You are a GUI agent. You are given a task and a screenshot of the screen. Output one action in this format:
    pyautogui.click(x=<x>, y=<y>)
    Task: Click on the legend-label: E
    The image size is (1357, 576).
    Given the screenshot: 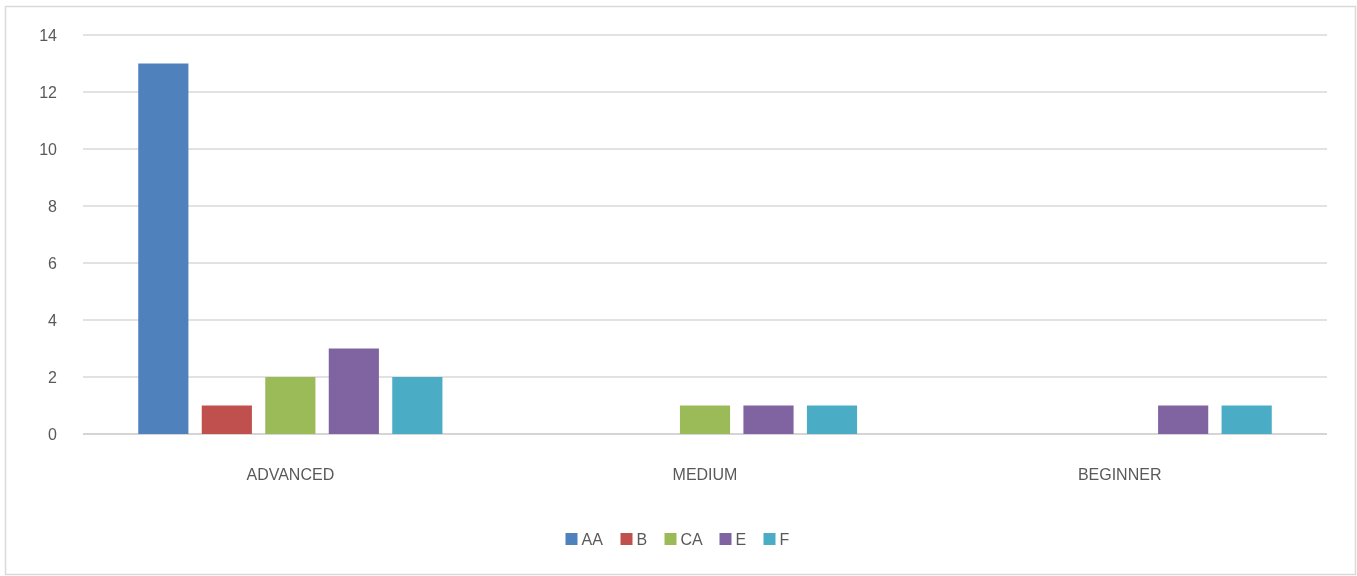 What is the action you would take?
    pyautogui.click(x=741, y=539)
    